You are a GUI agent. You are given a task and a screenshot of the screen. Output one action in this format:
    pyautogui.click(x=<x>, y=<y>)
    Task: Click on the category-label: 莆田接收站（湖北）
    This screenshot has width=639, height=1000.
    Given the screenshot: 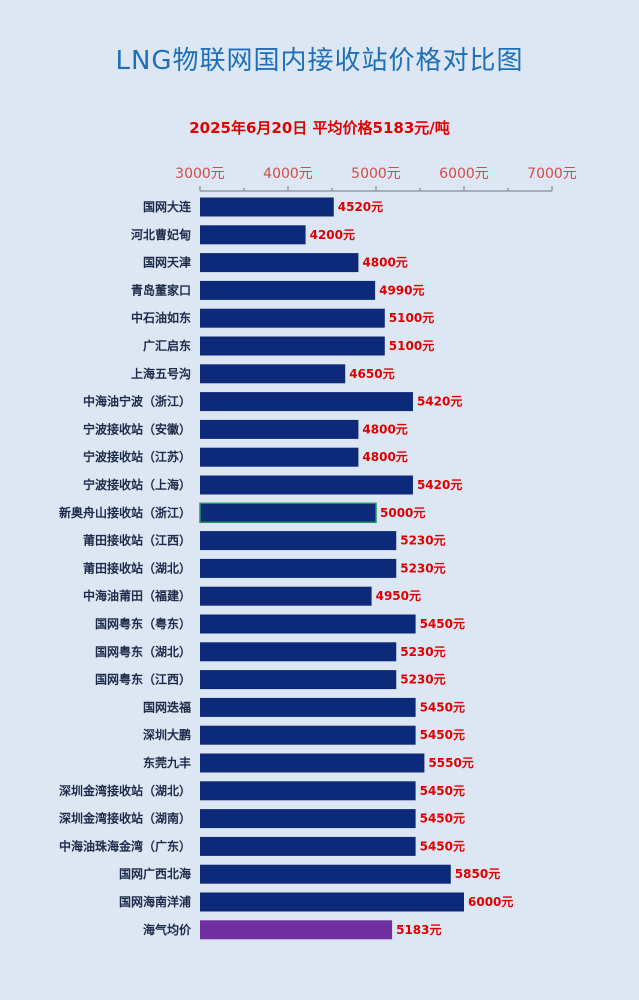 What is the action you would take?
    pyautogui.click(x=137, y=567)
    